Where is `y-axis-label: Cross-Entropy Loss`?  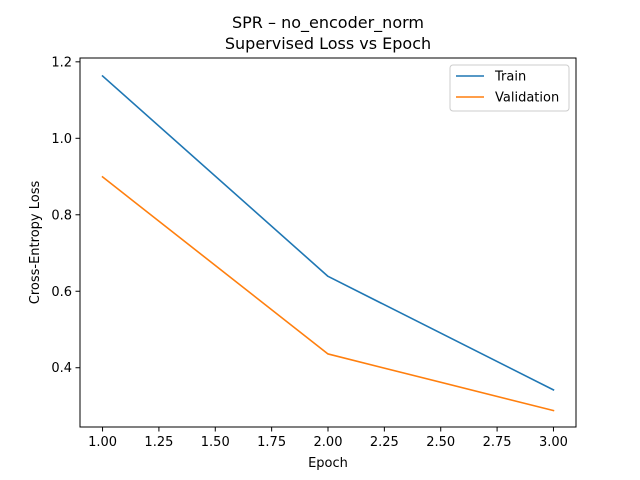
y-axis-label: Cross-Entropy Loss is located at coordinates (35, 243).